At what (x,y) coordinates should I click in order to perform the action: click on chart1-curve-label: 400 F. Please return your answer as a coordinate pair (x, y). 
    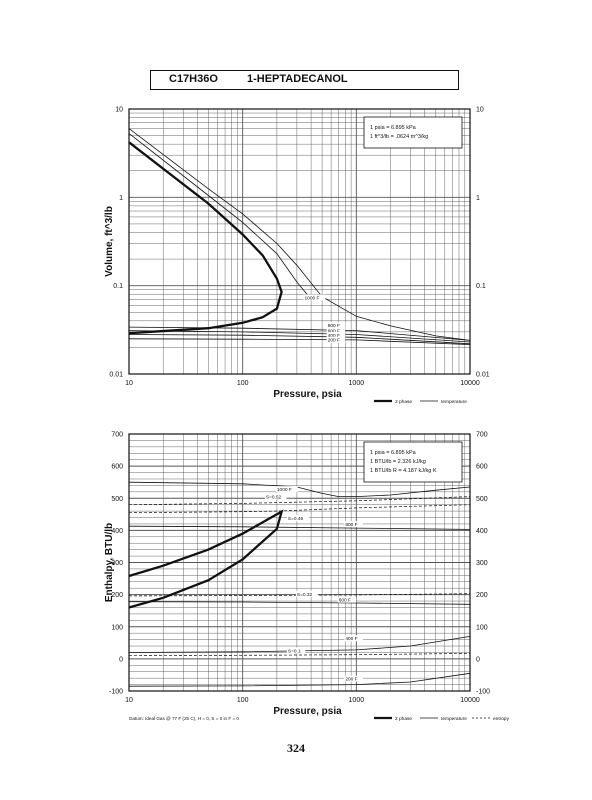
    Looking at the image, I should click on (334, 336).